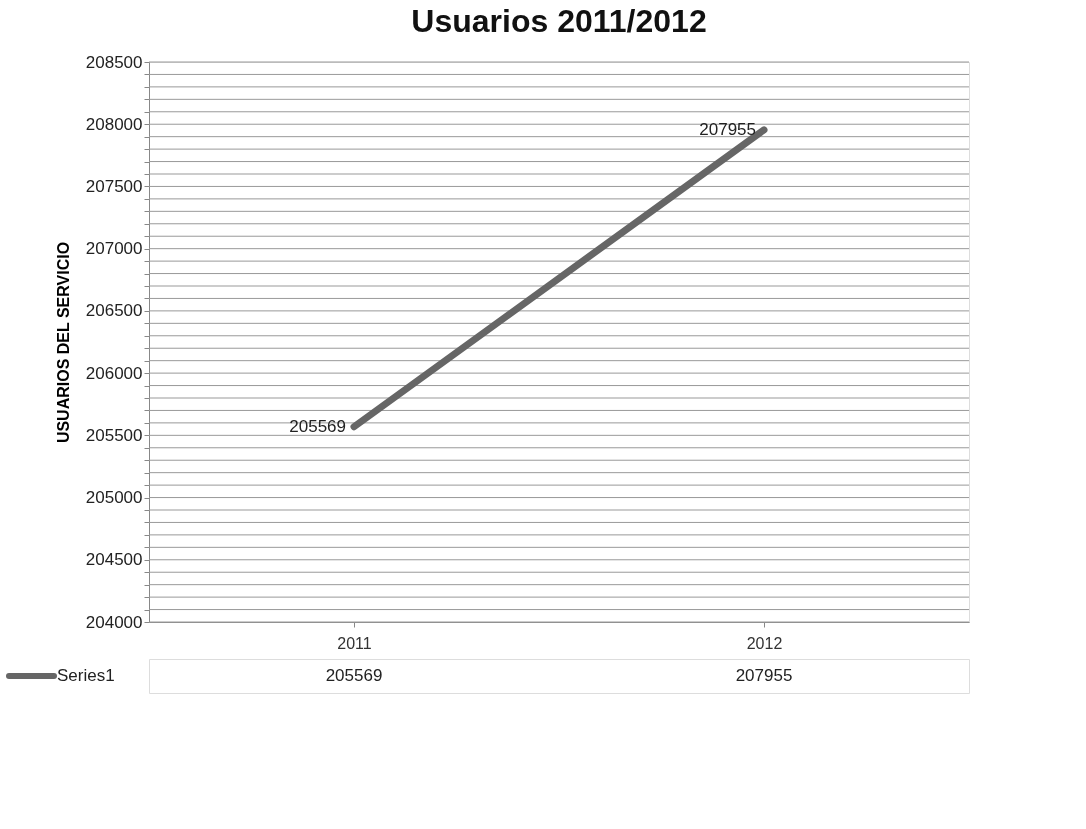 The width and height of the screenshot is (1086, 829). Describe the element at coordinates (317, 426) in the screenshot. I see `text: 205569` at that location.